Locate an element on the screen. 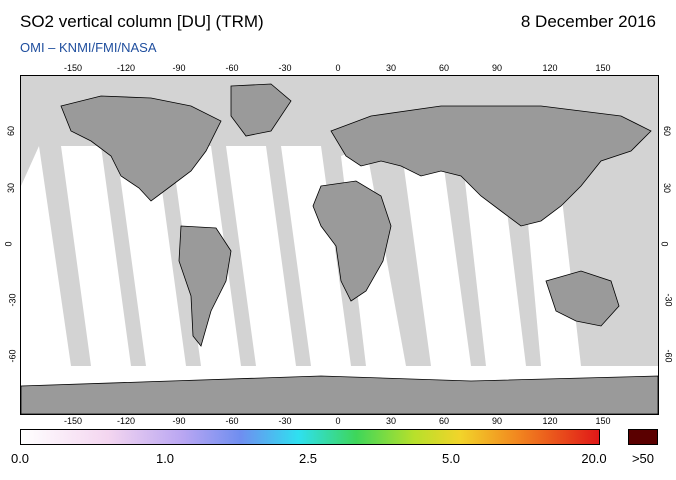  lon-tick-top: 150 is located at coordinates (603, 68).